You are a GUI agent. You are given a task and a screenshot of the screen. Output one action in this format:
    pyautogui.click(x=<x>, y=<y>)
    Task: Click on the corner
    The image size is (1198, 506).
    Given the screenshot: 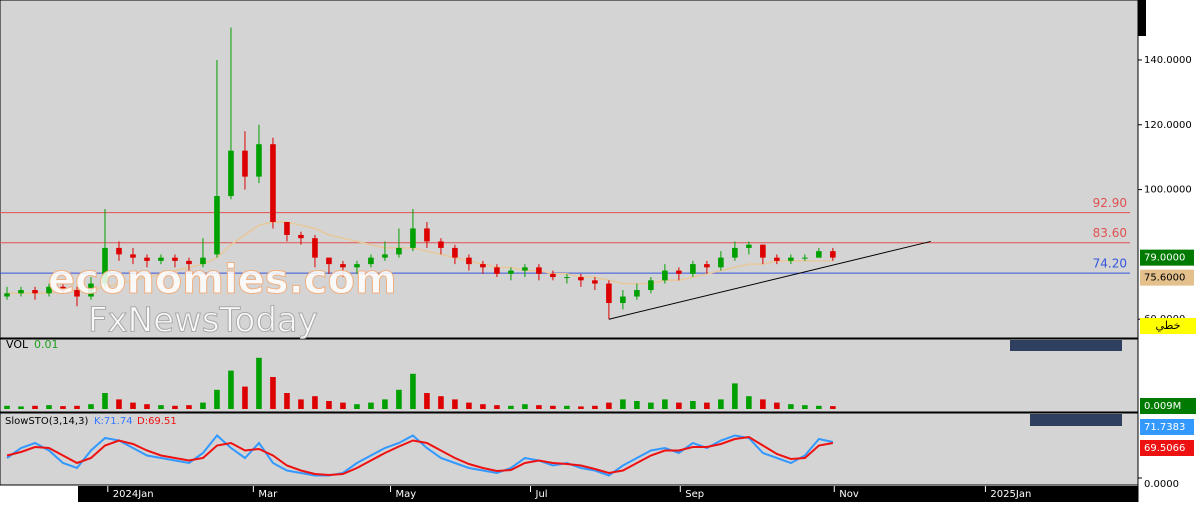 What is the action you would take?
    pyautogui.click(x=1142, y=18)
    